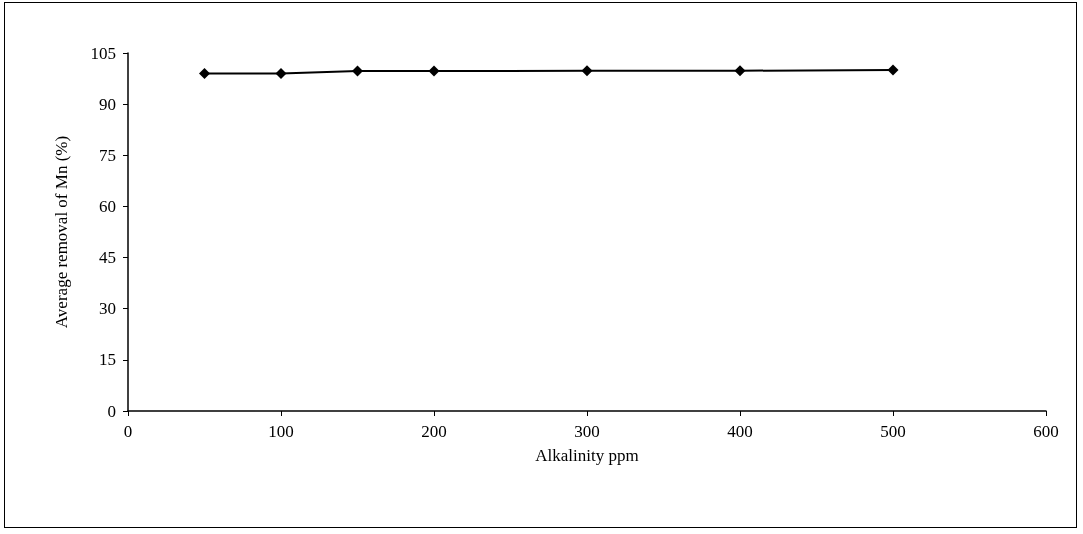  I want to click on y-tick-label: 15, so click(107, 360).